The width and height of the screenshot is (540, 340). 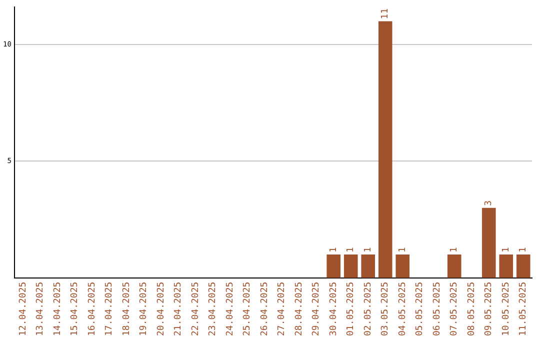 I want to click on x-tick-label: 22.04.2025, so click(x=195, y=309).